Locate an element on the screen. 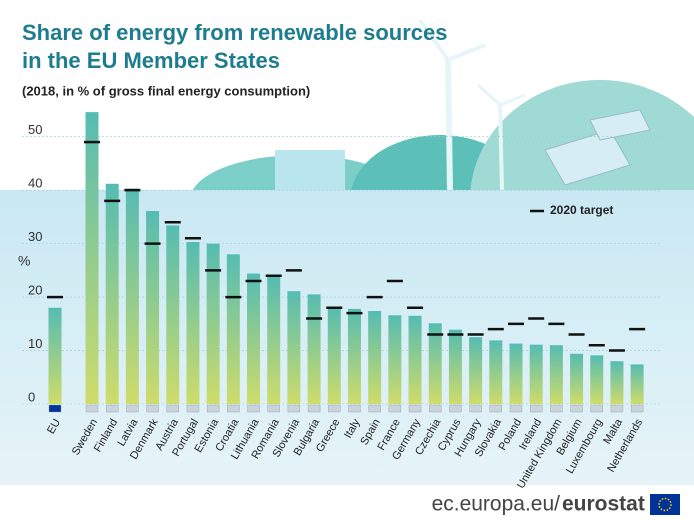  y-tick-label: 20 is located at coordinates (35, 290).